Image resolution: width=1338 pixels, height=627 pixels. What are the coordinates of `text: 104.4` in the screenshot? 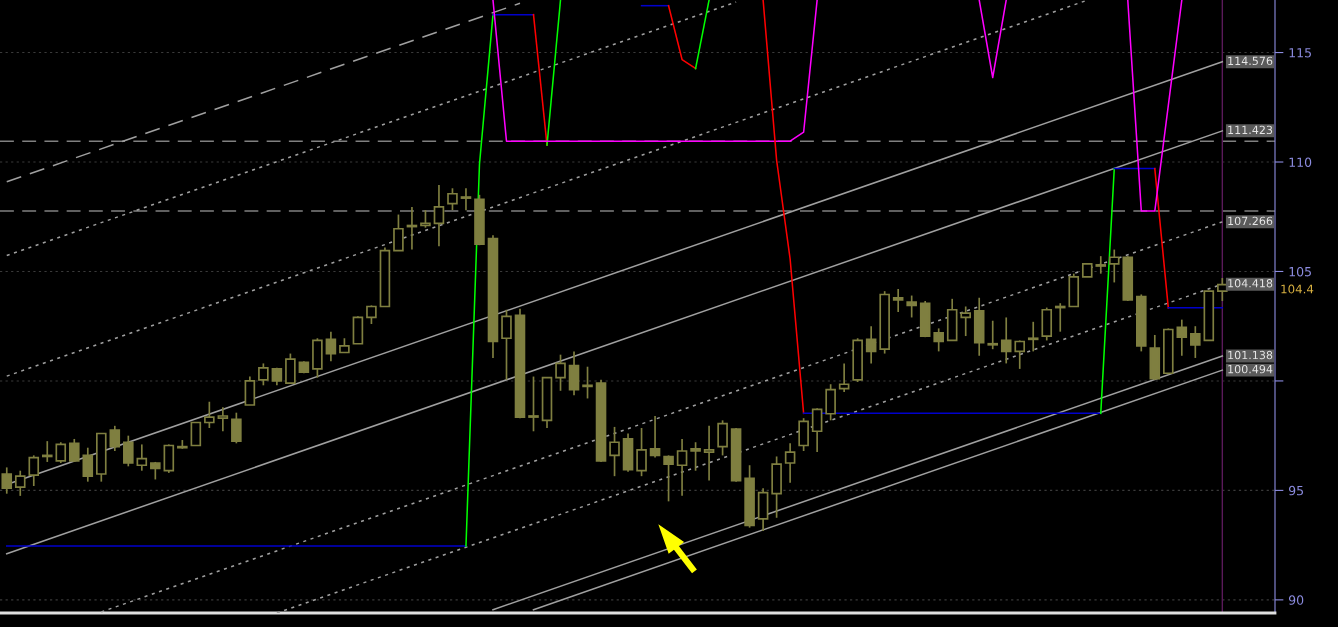 It's located at (1297, 289).